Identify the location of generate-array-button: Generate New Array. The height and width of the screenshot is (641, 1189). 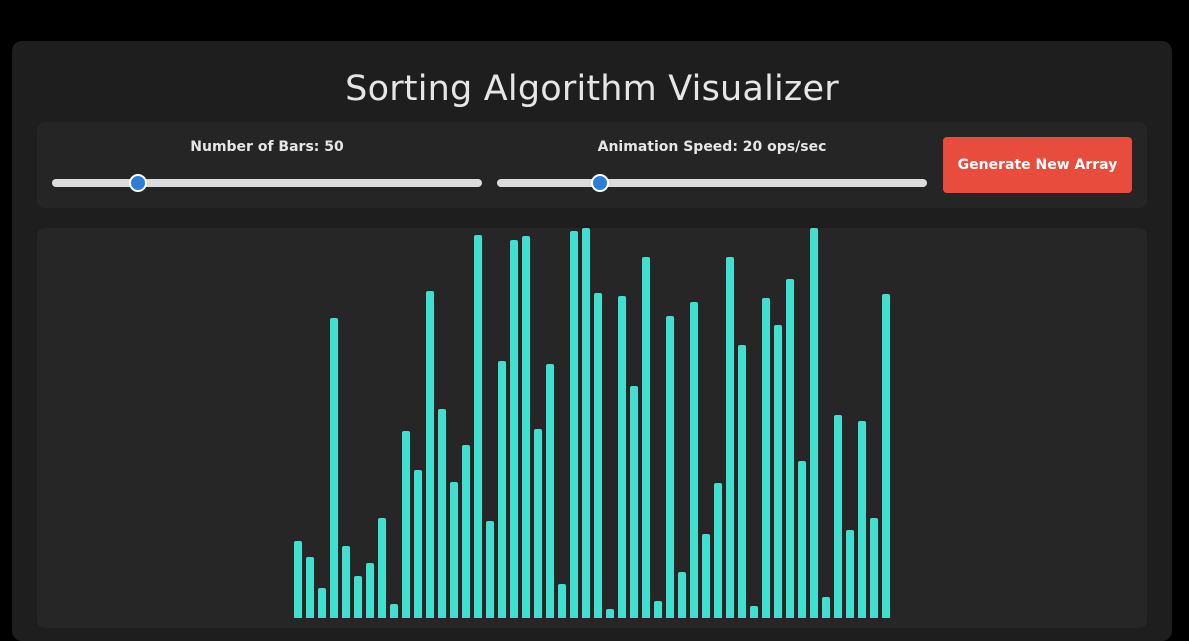
(1037, 165).